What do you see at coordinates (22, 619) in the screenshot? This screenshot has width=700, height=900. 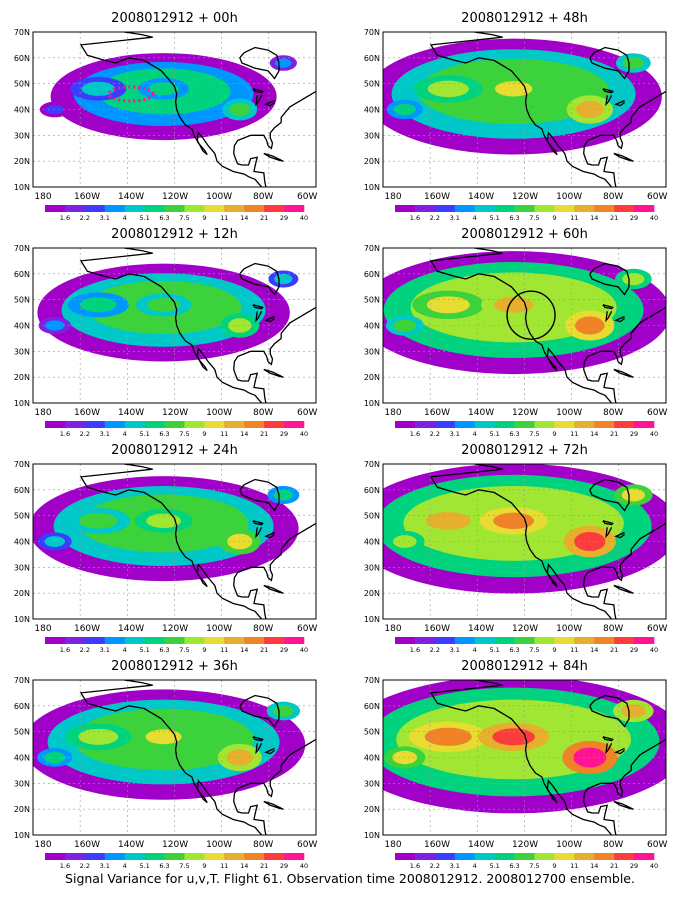 I see `lat-tick-label: 10N` at bounding box center [22, 619].